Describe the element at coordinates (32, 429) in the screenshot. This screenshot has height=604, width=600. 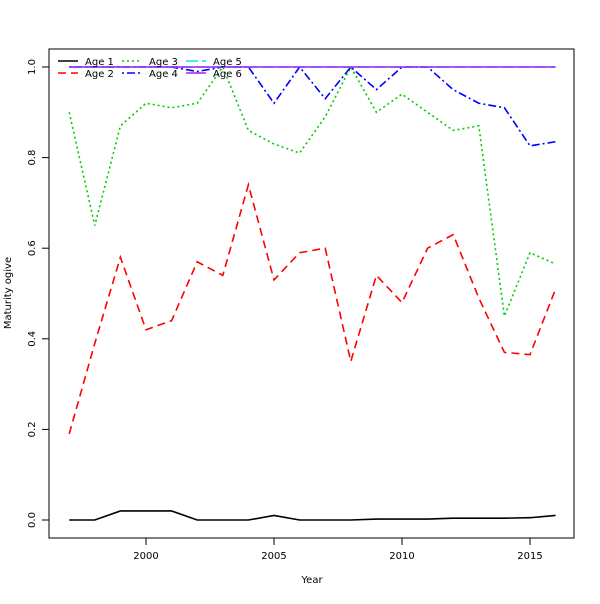
I see `y-tick-label: 0.2` at that location.